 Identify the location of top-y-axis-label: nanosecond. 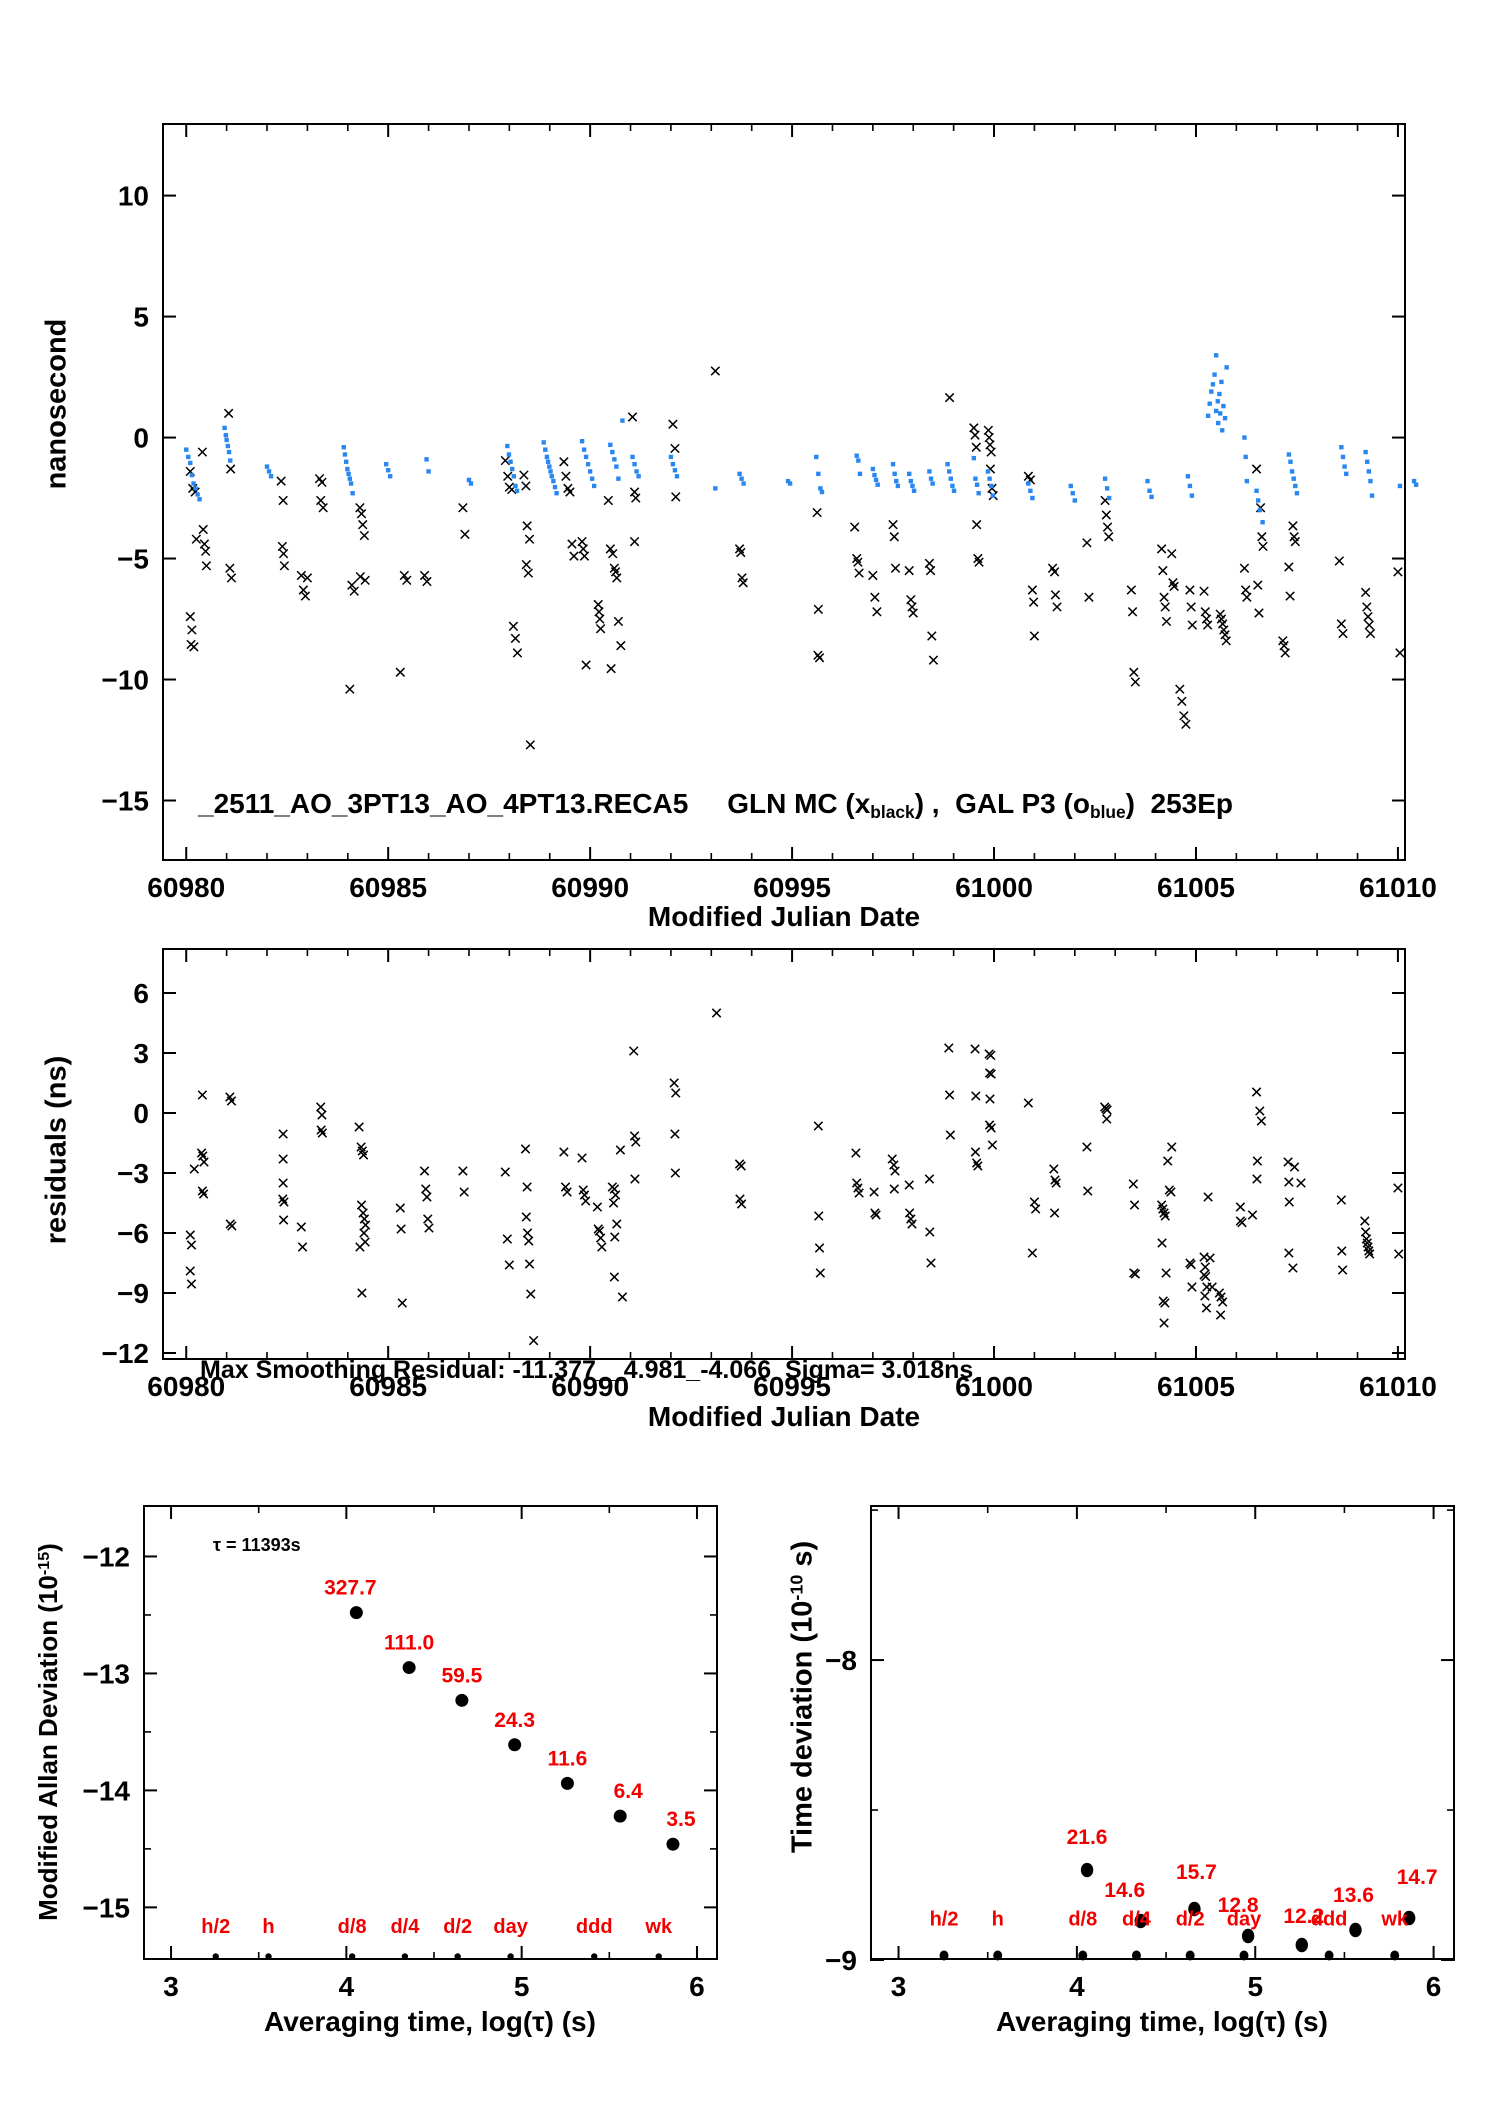
(56, 404).